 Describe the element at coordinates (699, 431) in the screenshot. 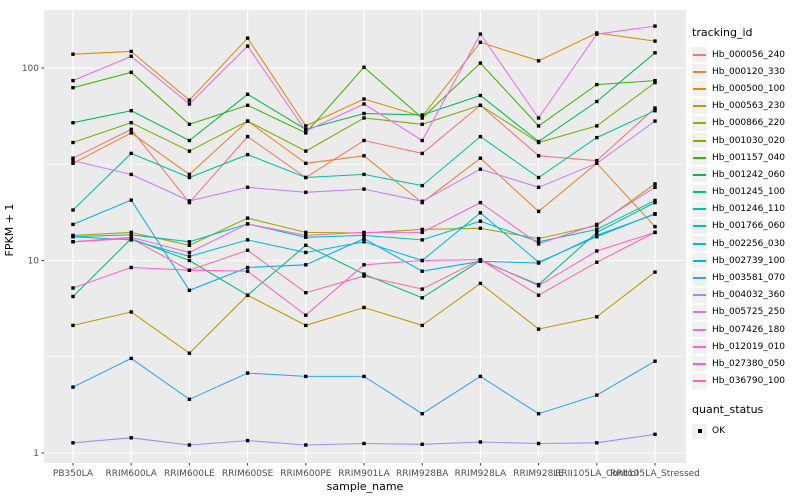

I see `black-square-marker-icon` at that location.